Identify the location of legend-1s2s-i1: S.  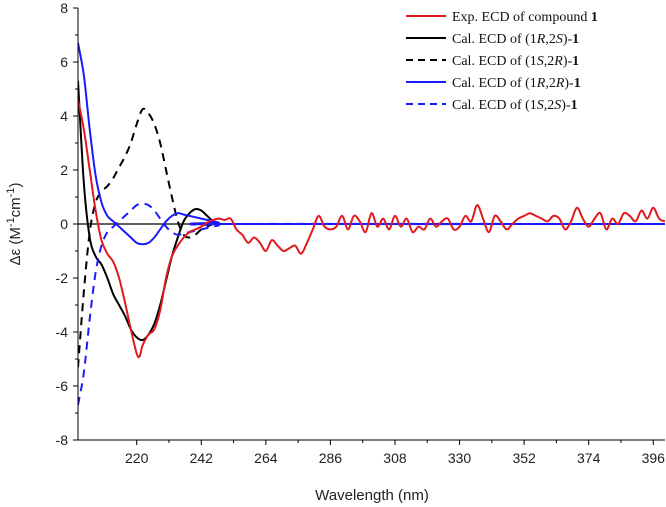
(540, 105).